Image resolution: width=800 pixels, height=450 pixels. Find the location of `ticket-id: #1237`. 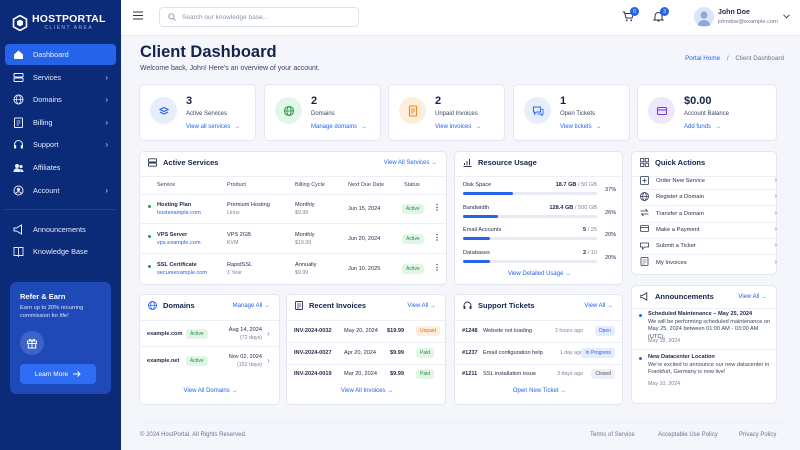

ticket-id: #1237 is located at coordinates (470, 352).